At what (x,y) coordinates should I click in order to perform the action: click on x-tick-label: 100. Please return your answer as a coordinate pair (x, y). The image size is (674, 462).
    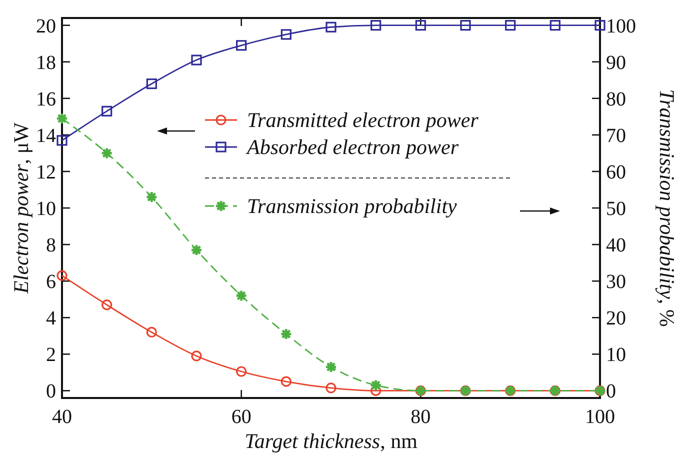
    Looking at the image, I should click on (600, 417).